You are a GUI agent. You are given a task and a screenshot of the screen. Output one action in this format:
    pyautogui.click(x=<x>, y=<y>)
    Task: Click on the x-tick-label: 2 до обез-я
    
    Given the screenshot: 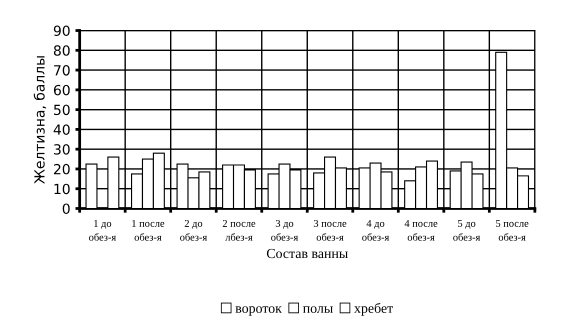 What is the action you would take?
    pyautogui.click(x=194, y=230)
    